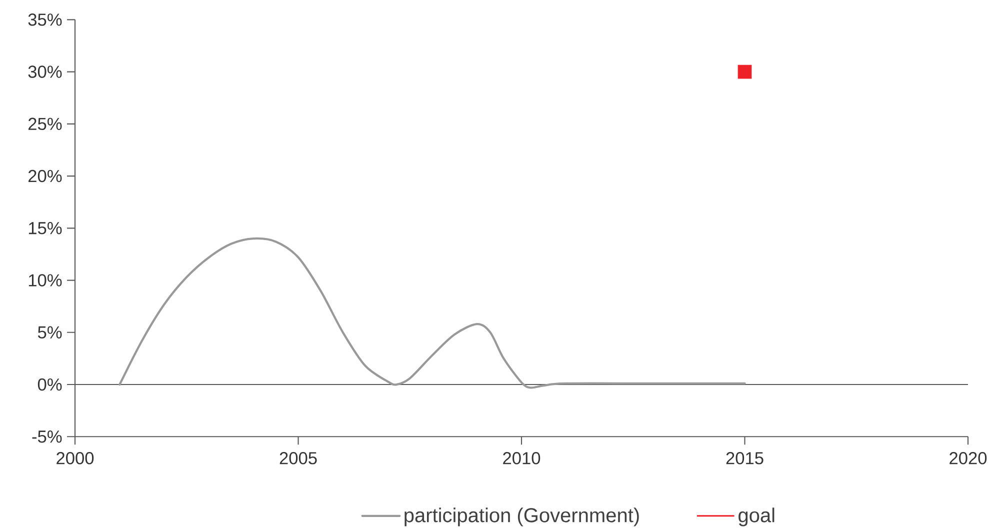  I want to click on y-tick-label: 30%, so click(45, 72).